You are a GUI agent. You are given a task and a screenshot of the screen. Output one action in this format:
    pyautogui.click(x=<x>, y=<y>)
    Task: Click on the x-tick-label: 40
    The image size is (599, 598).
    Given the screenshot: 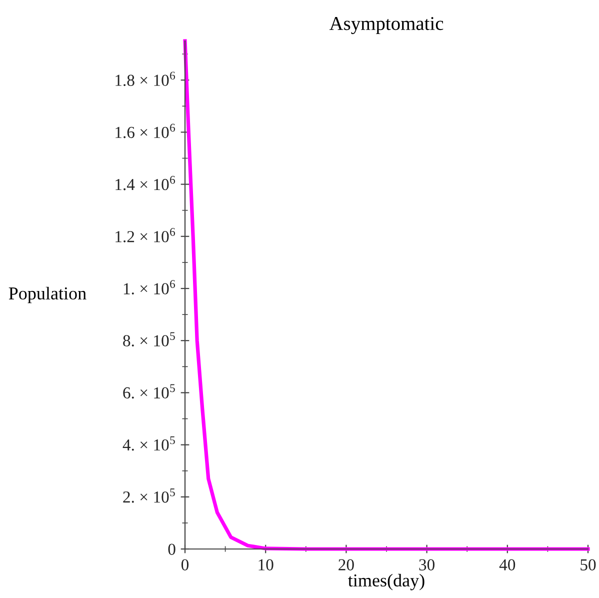 What is the action you would take?
    pyautogui.click(x=507, y=564)
    